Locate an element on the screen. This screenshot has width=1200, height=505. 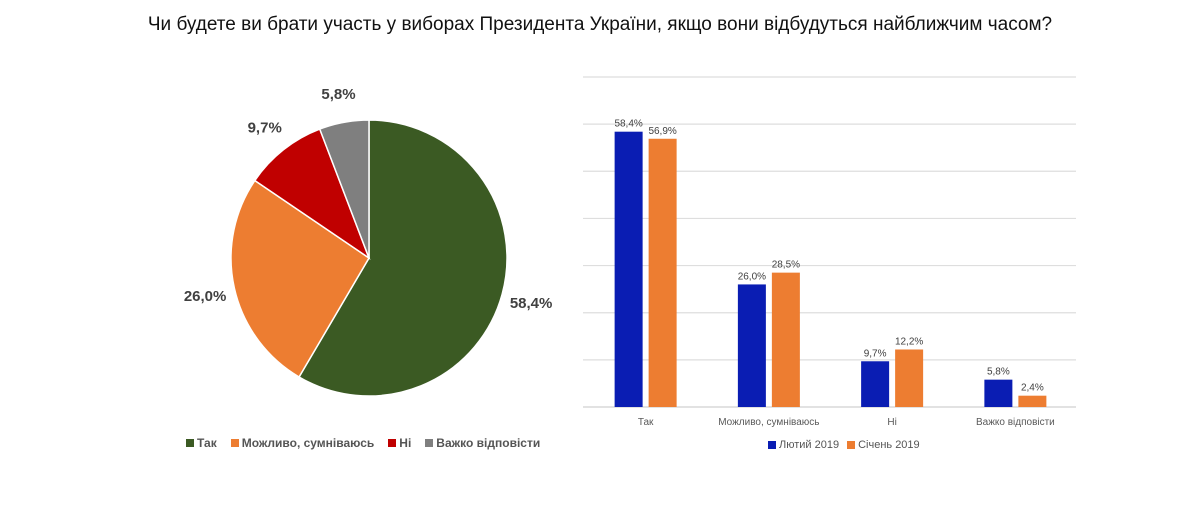
bar-data-label: 2,4% is located at coordinates (1032, 388).